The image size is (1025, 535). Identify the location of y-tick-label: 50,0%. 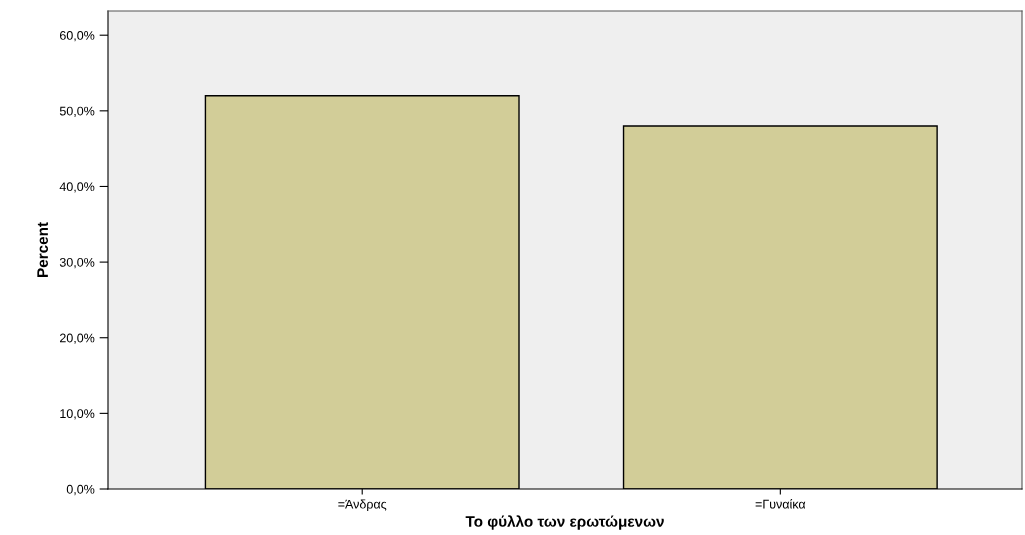
(77, 111).